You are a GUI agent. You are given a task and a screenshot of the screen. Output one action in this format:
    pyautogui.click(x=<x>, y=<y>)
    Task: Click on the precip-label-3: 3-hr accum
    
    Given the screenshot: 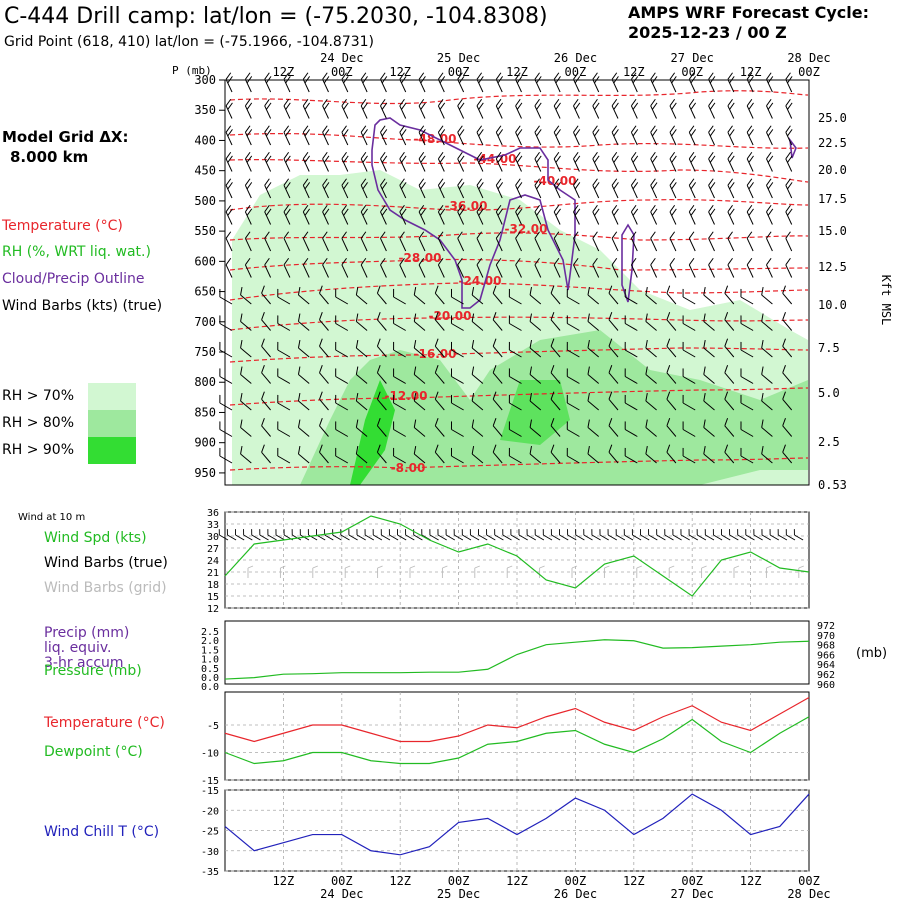 What is the action you would take?
    pyautogui.click(x=84, y=663)
    